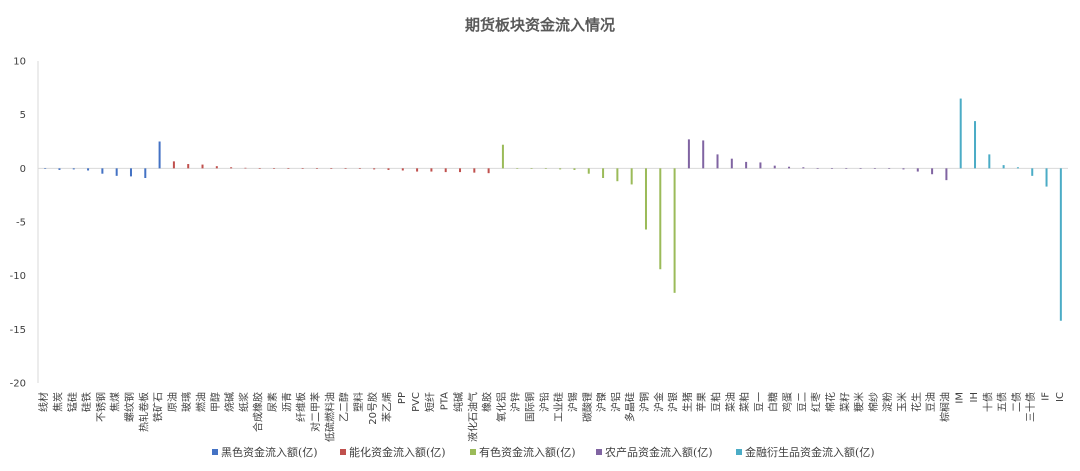  What do you see at coordinates (129, 407) in the screenshot?
I see `category-label: 螺纹钢` at bounding box center [129, 407].